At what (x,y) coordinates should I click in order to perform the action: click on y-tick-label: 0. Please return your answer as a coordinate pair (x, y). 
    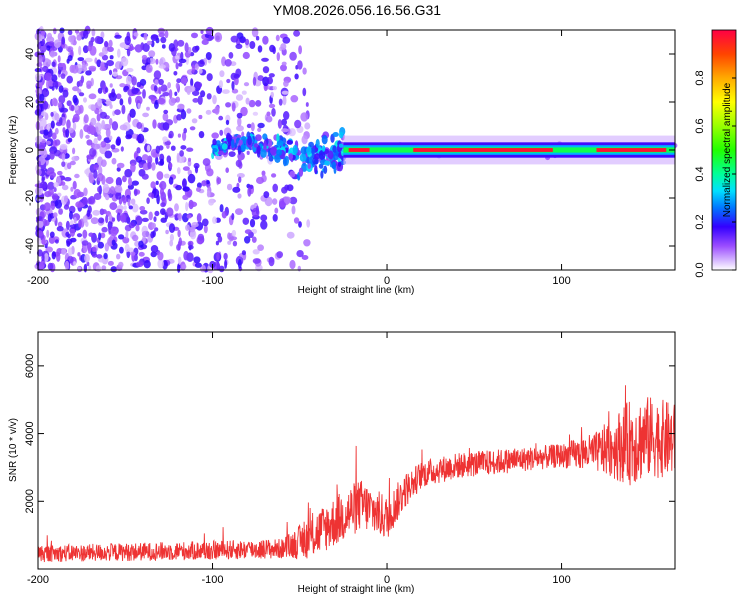
    Looking at the image, I should click on (30, 150).